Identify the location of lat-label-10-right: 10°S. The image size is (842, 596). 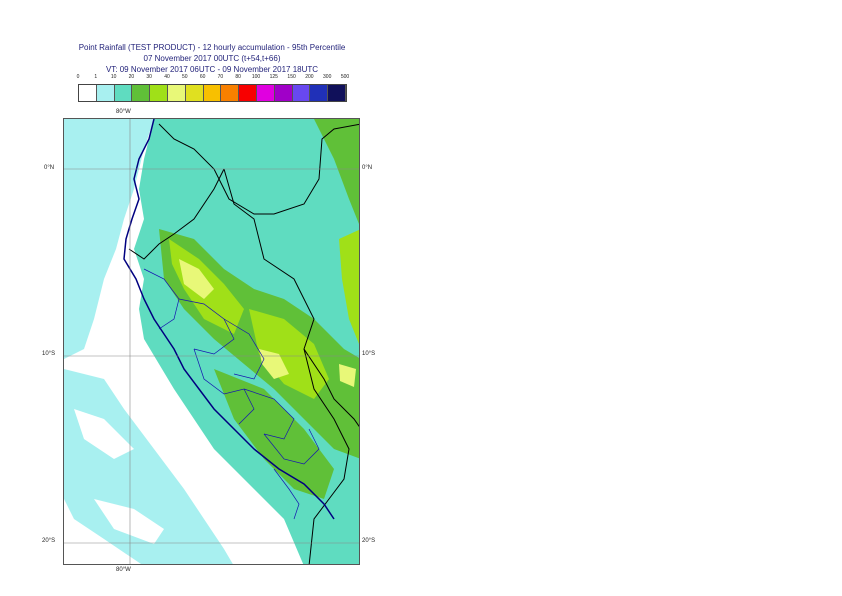
(369, 354).